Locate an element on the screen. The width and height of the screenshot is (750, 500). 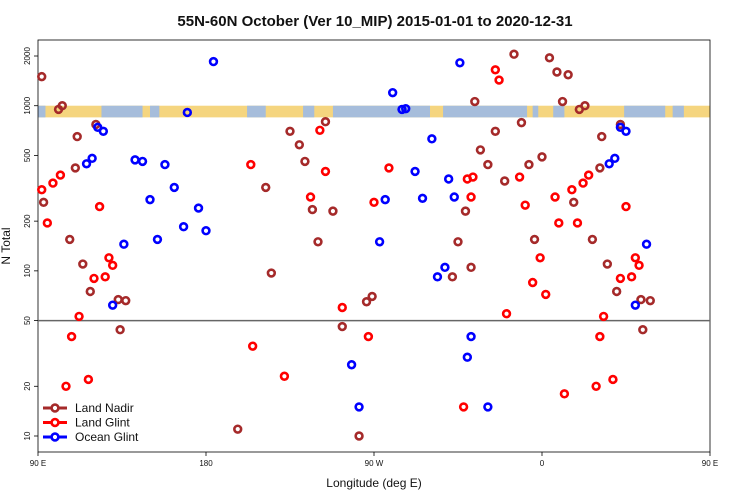
legend-label-land-nadir: Land Nadir is located at coordinates (104, 408).